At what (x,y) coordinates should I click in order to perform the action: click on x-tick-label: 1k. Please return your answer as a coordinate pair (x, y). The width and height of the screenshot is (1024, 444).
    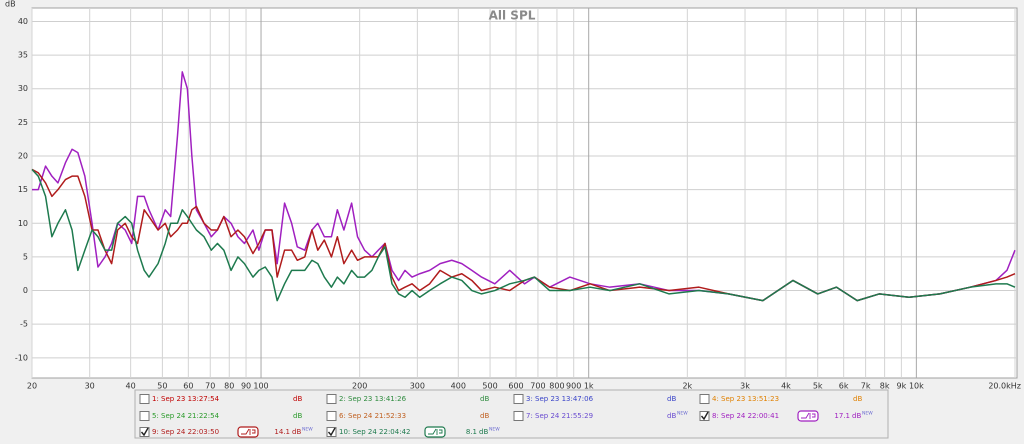
    Looking at the image, I should click on (589, 386).